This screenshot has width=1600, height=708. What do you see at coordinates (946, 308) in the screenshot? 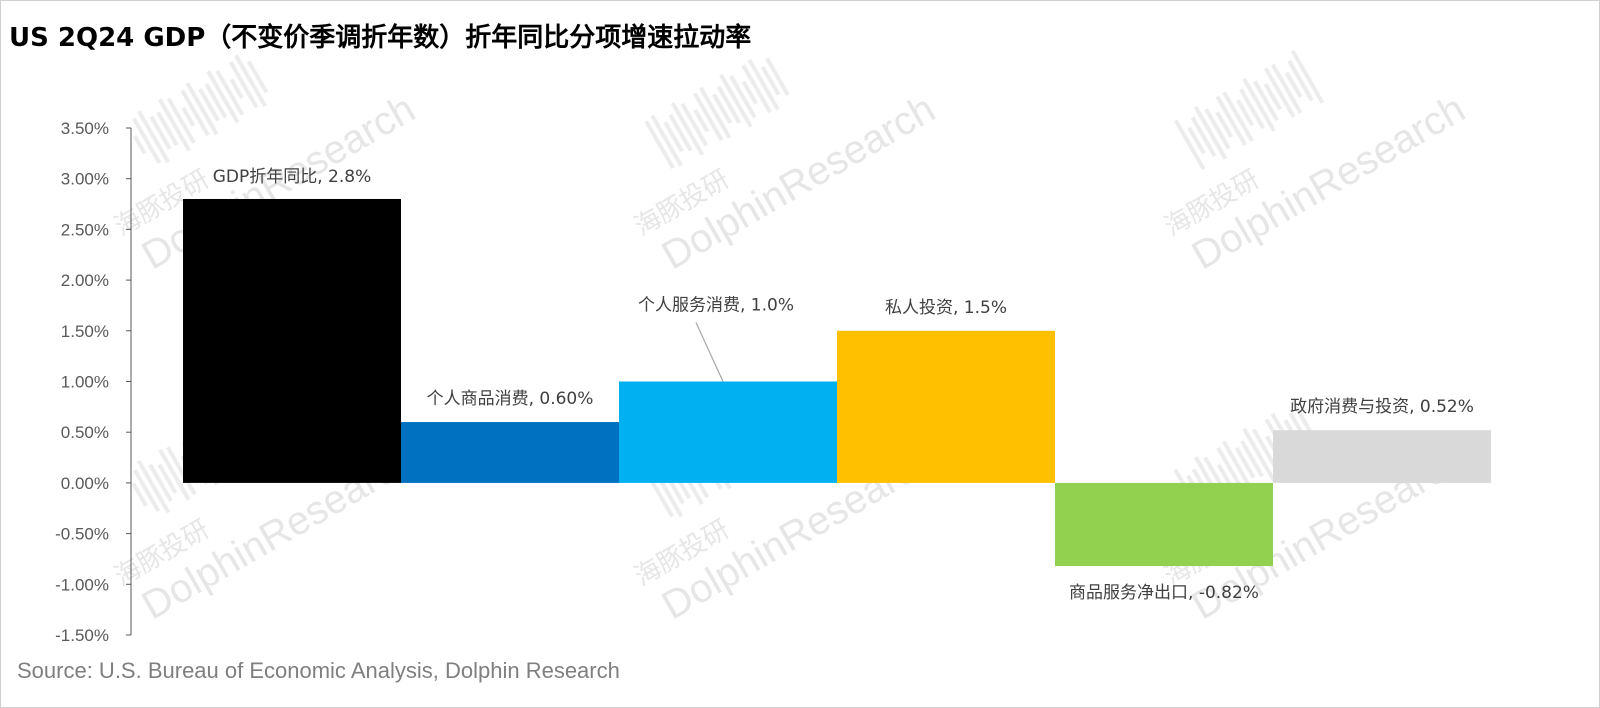
I see `data-label-4: 私人投资, 1.5%` at bounding box center [946, 308].